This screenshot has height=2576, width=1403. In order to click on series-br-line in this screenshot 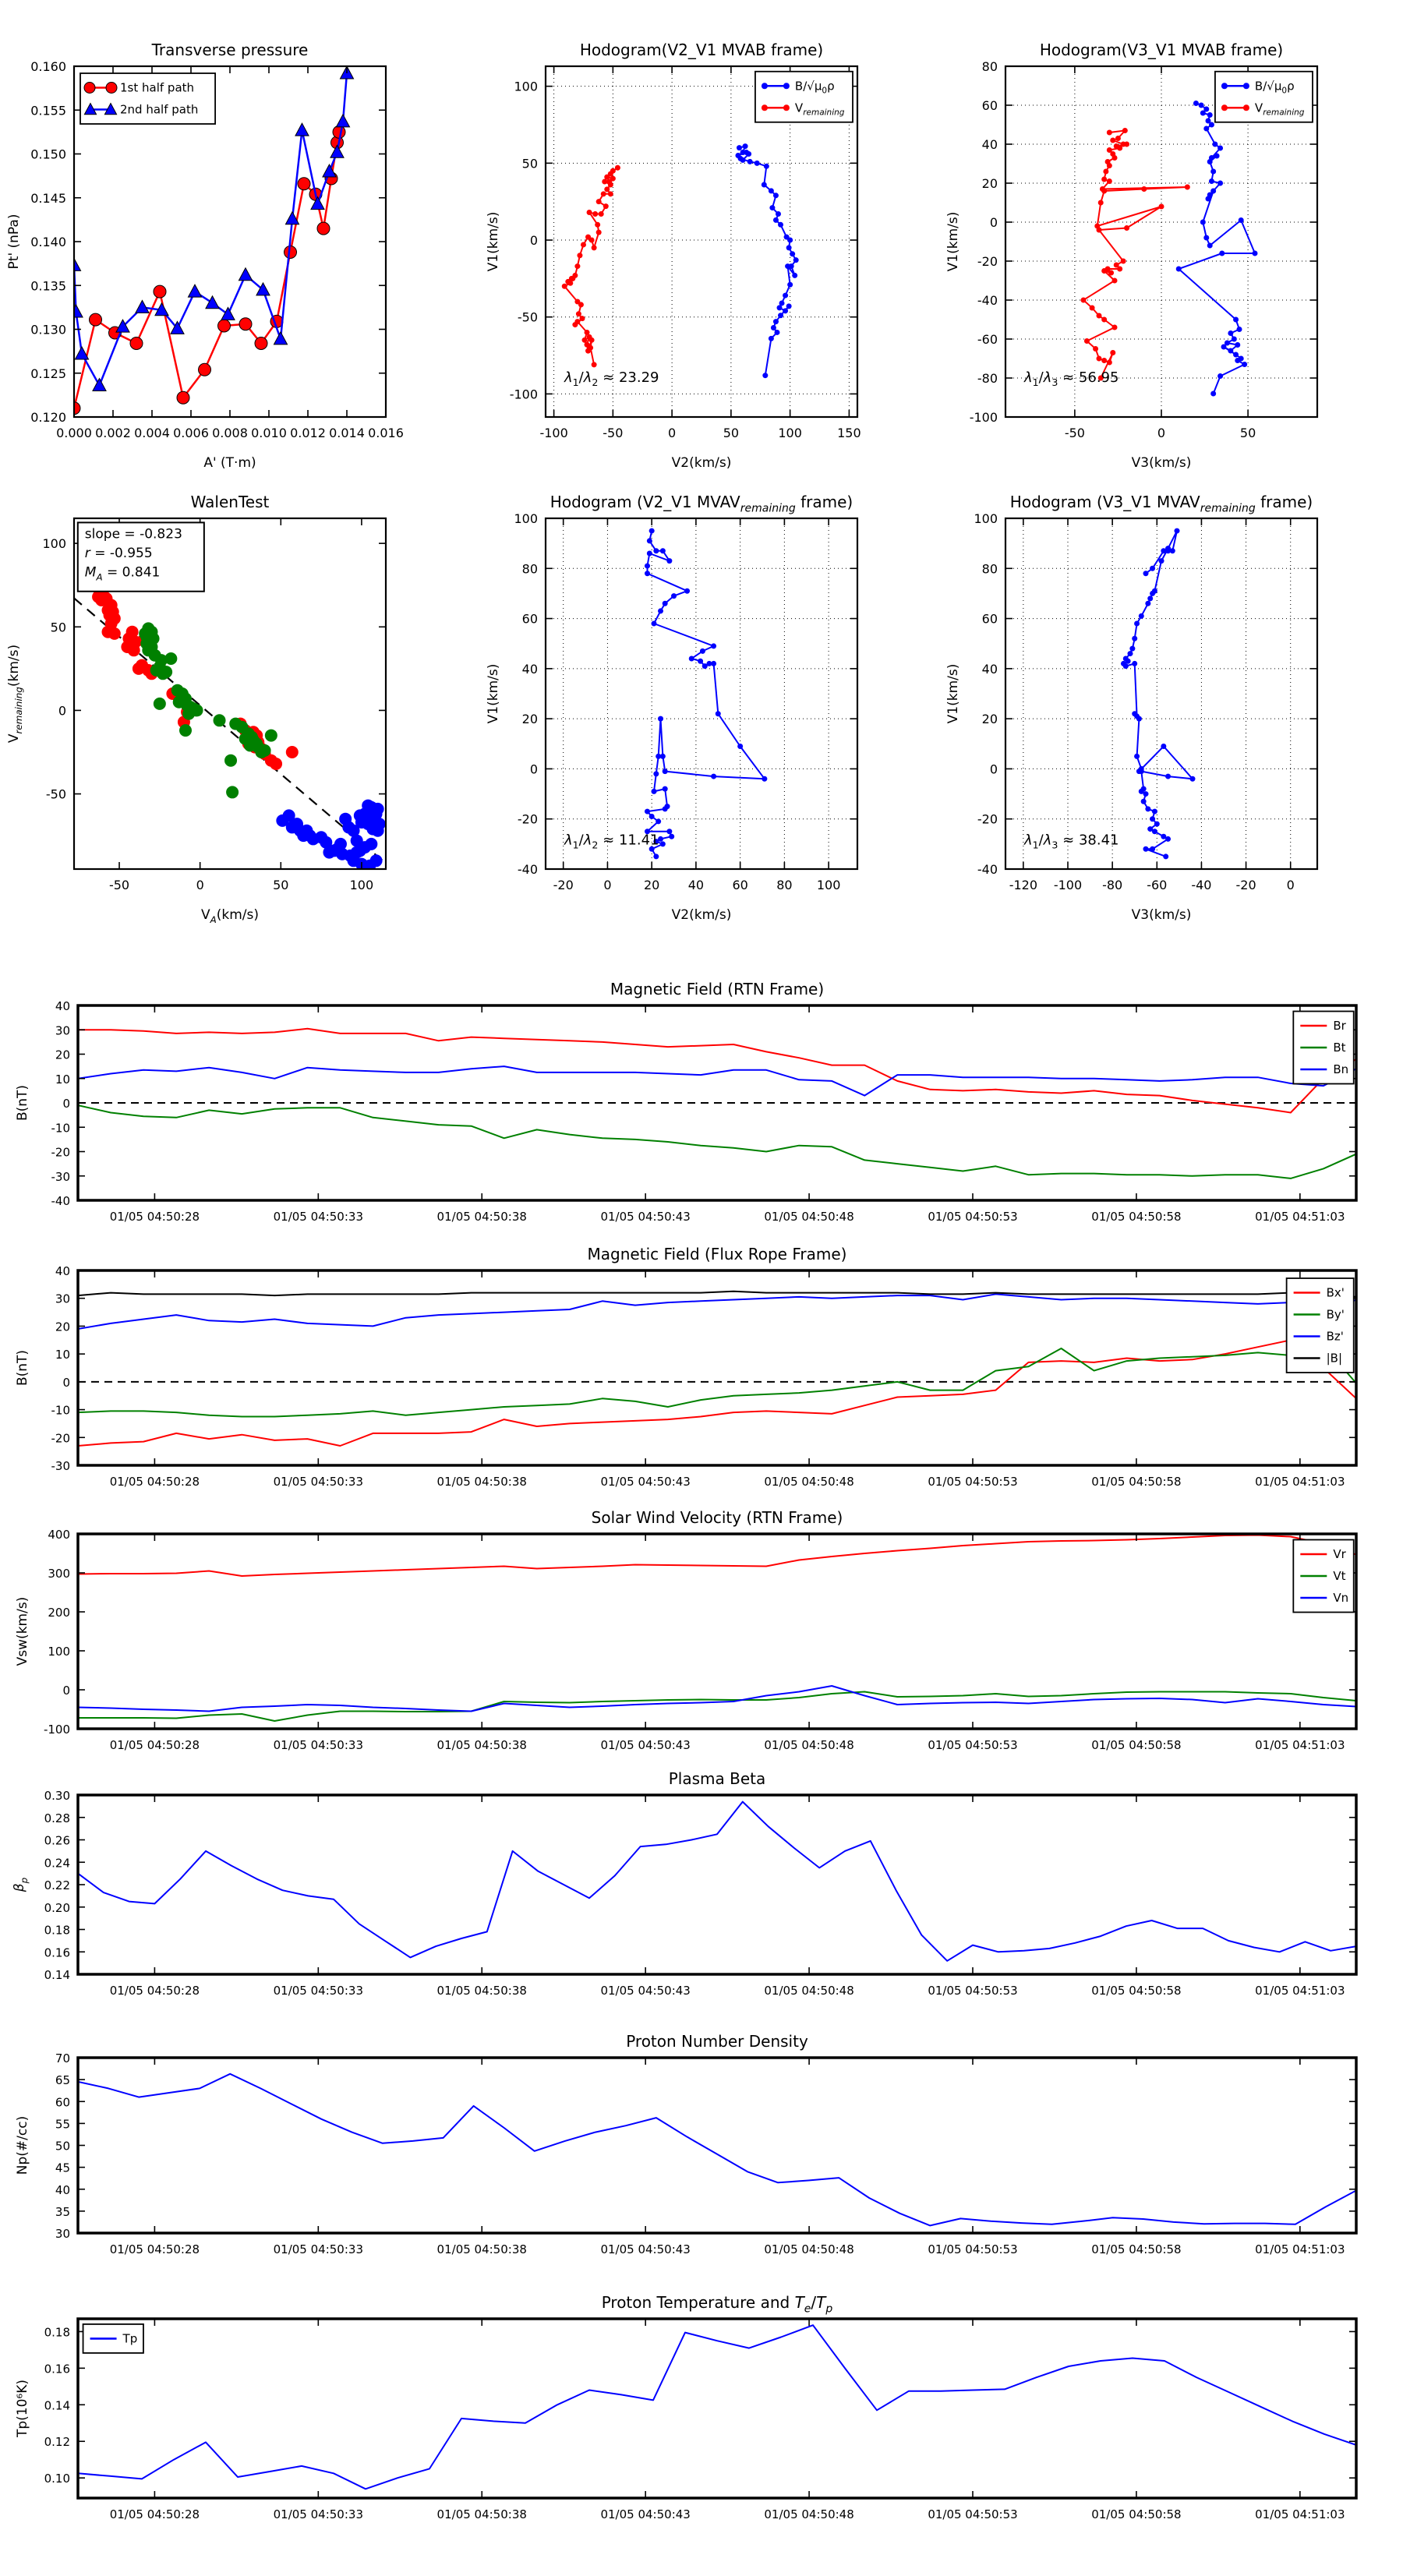, I will do `click(717, 1070)`.